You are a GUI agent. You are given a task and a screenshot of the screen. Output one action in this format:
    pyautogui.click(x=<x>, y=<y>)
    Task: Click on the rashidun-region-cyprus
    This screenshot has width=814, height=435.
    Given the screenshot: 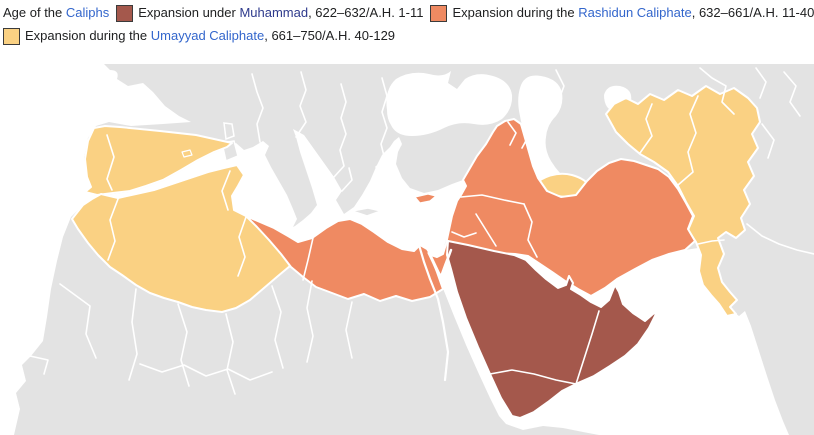 What is the action you would take?
    pyautogui.click(x=425, y=198)
    